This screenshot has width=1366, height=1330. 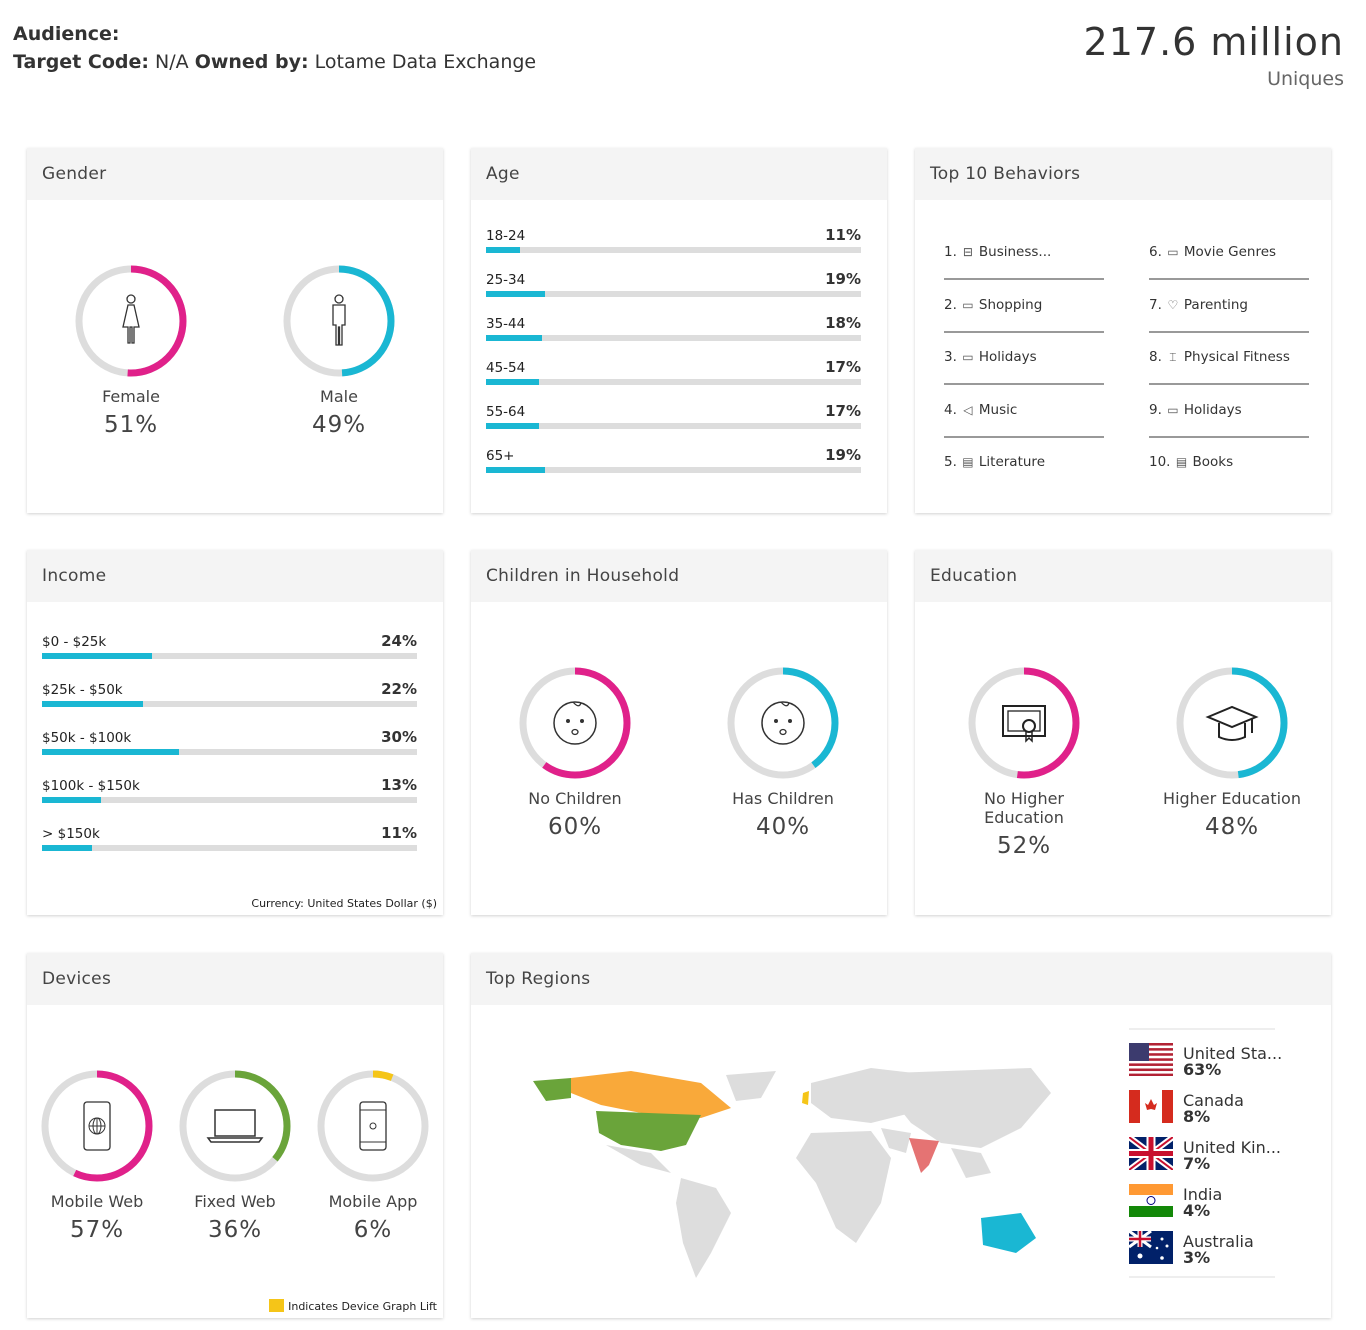 What do you see at coordinates (362, 1306) in the screenshot?
I see `note-text: Indicates Device Graph Lift` at bounding box center [362, 1306].